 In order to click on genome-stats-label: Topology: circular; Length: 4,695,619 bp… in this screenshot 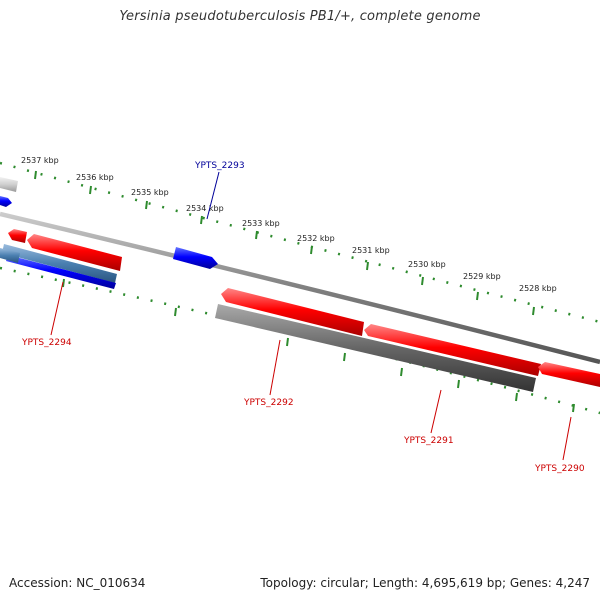, I will do `click(425, 583)`.